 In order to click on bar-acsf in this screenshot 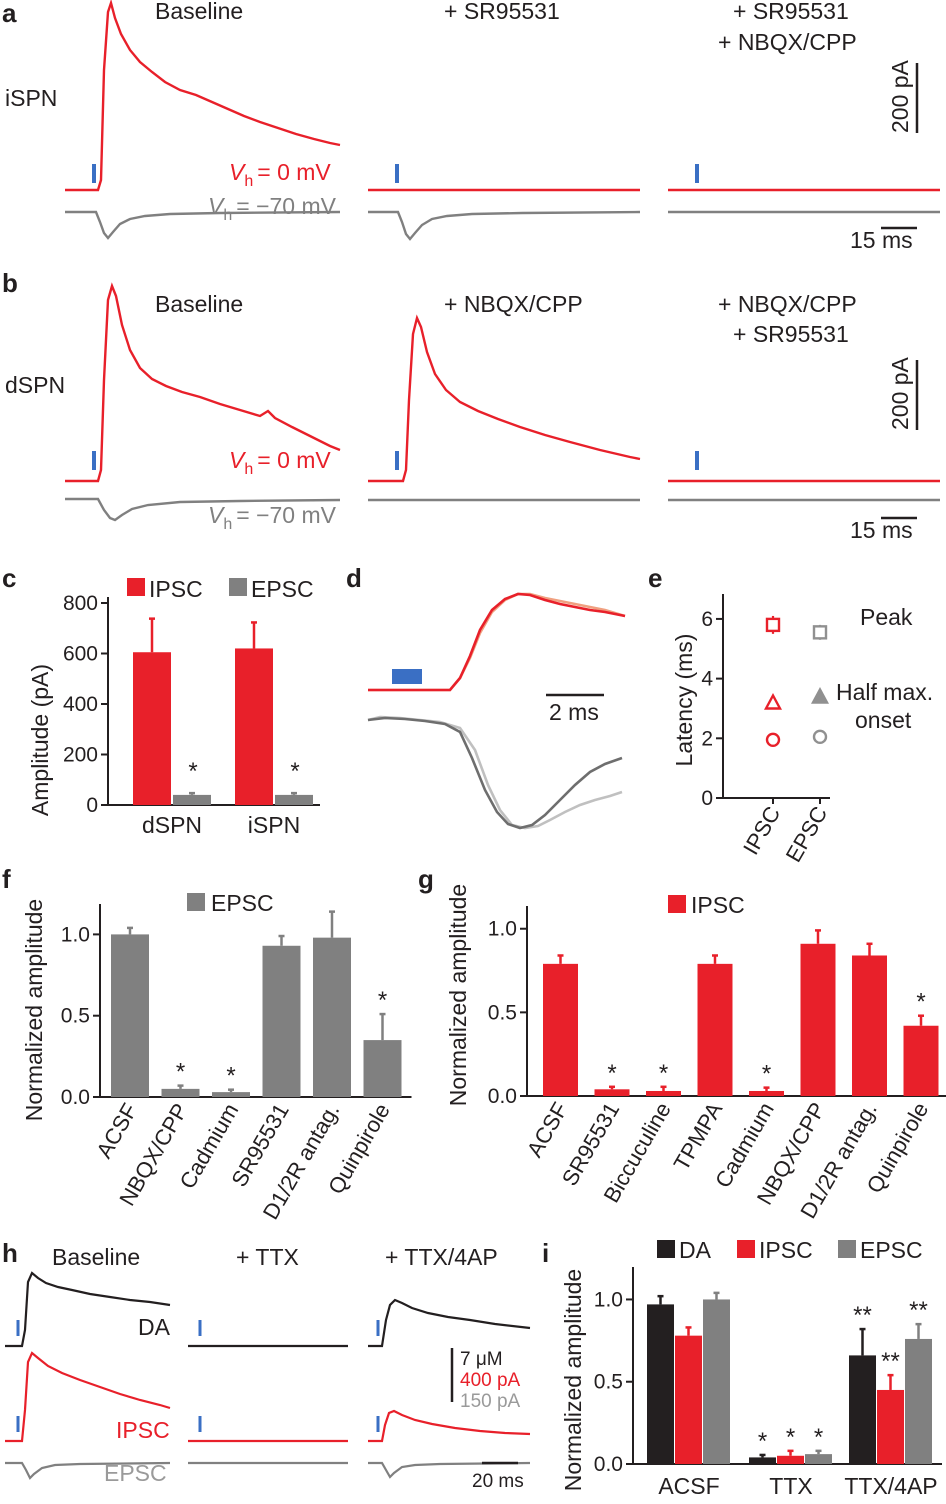, I will do `click(130, 1015)`.